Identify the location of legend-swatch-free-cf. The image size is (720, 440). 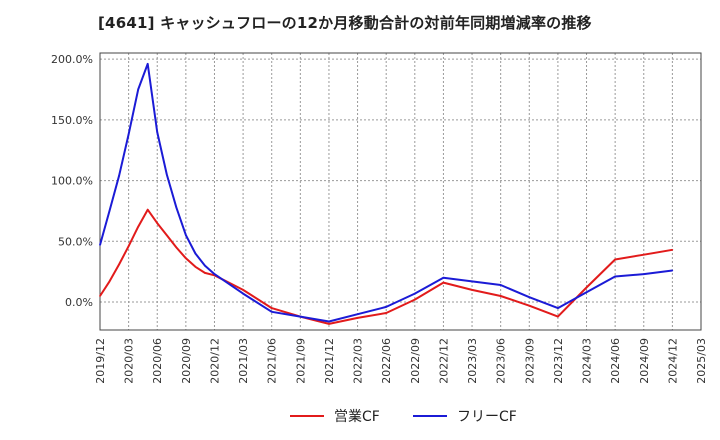
(430, 416).